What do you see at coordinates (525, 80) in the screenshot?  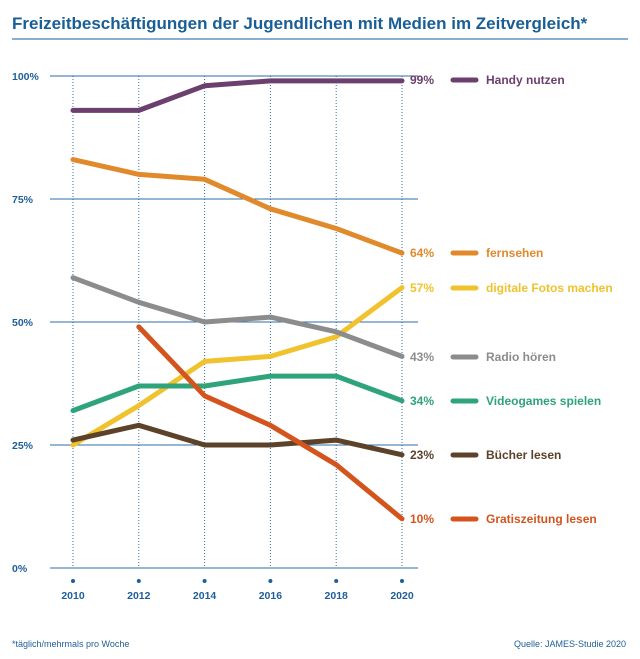 I see `legend-label: Handy nutzen` at bounding box center [525, 80].